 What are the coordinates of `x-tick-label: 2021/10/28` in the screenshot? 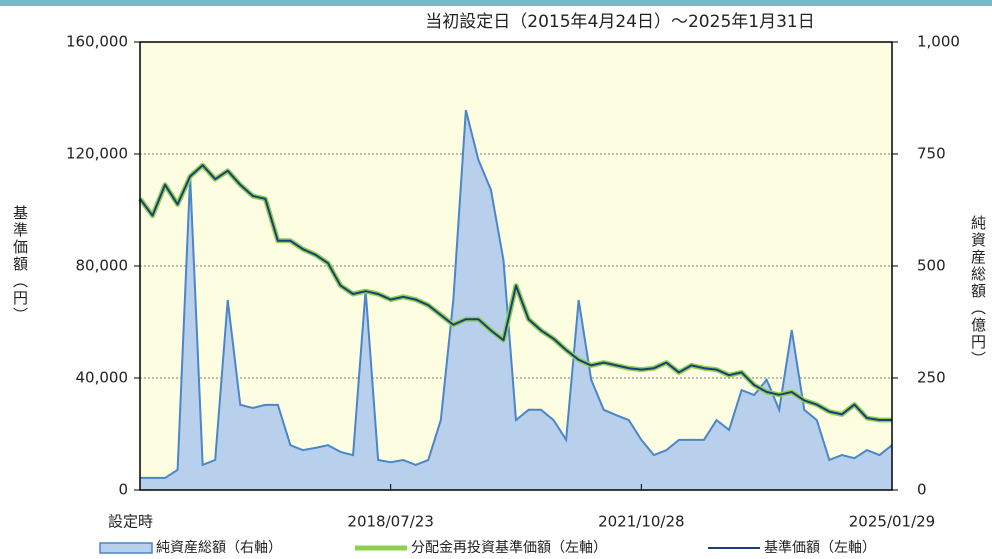 It's located at (641, 522).